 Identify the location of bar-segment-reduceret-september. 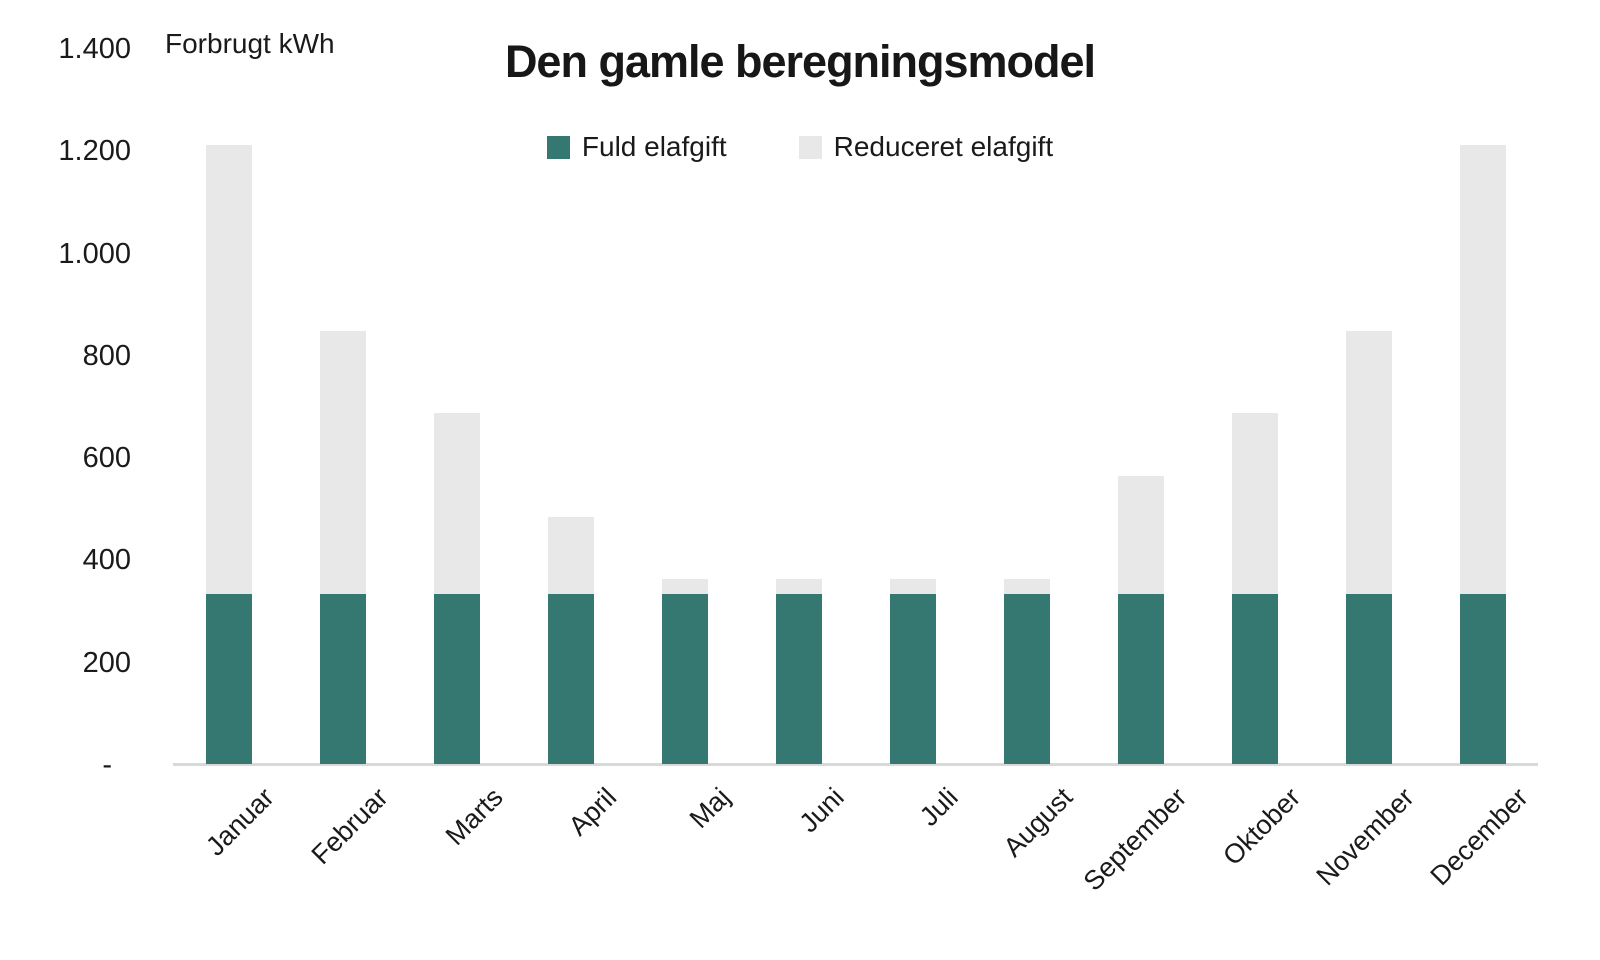
(1141, 534).